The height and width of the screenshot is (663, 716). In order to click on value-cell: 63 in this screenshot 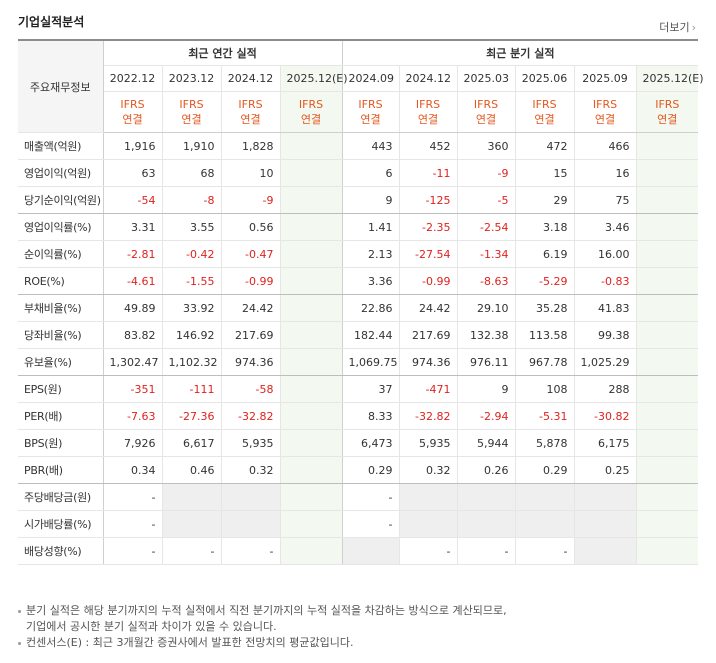, I will do `click(132, 173)`.